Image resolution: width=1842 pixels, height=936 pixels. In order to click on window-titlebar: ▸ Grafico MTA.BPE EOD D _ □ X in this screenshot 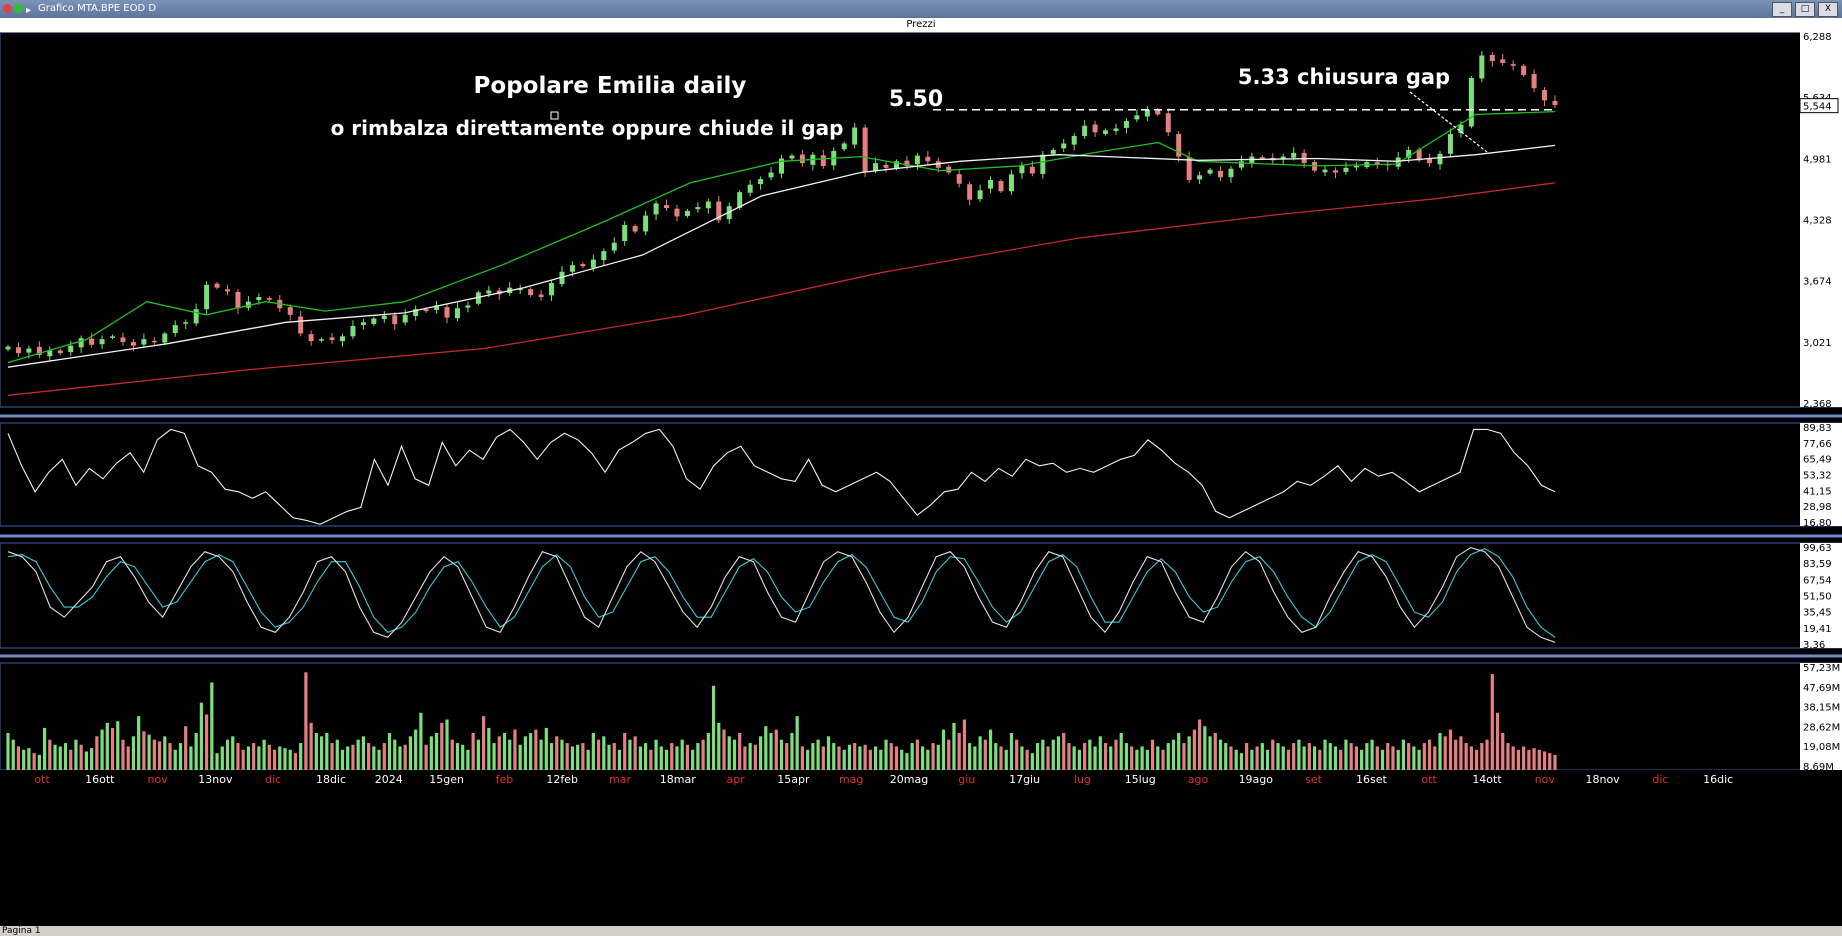, I will do `click(921, 9)`.